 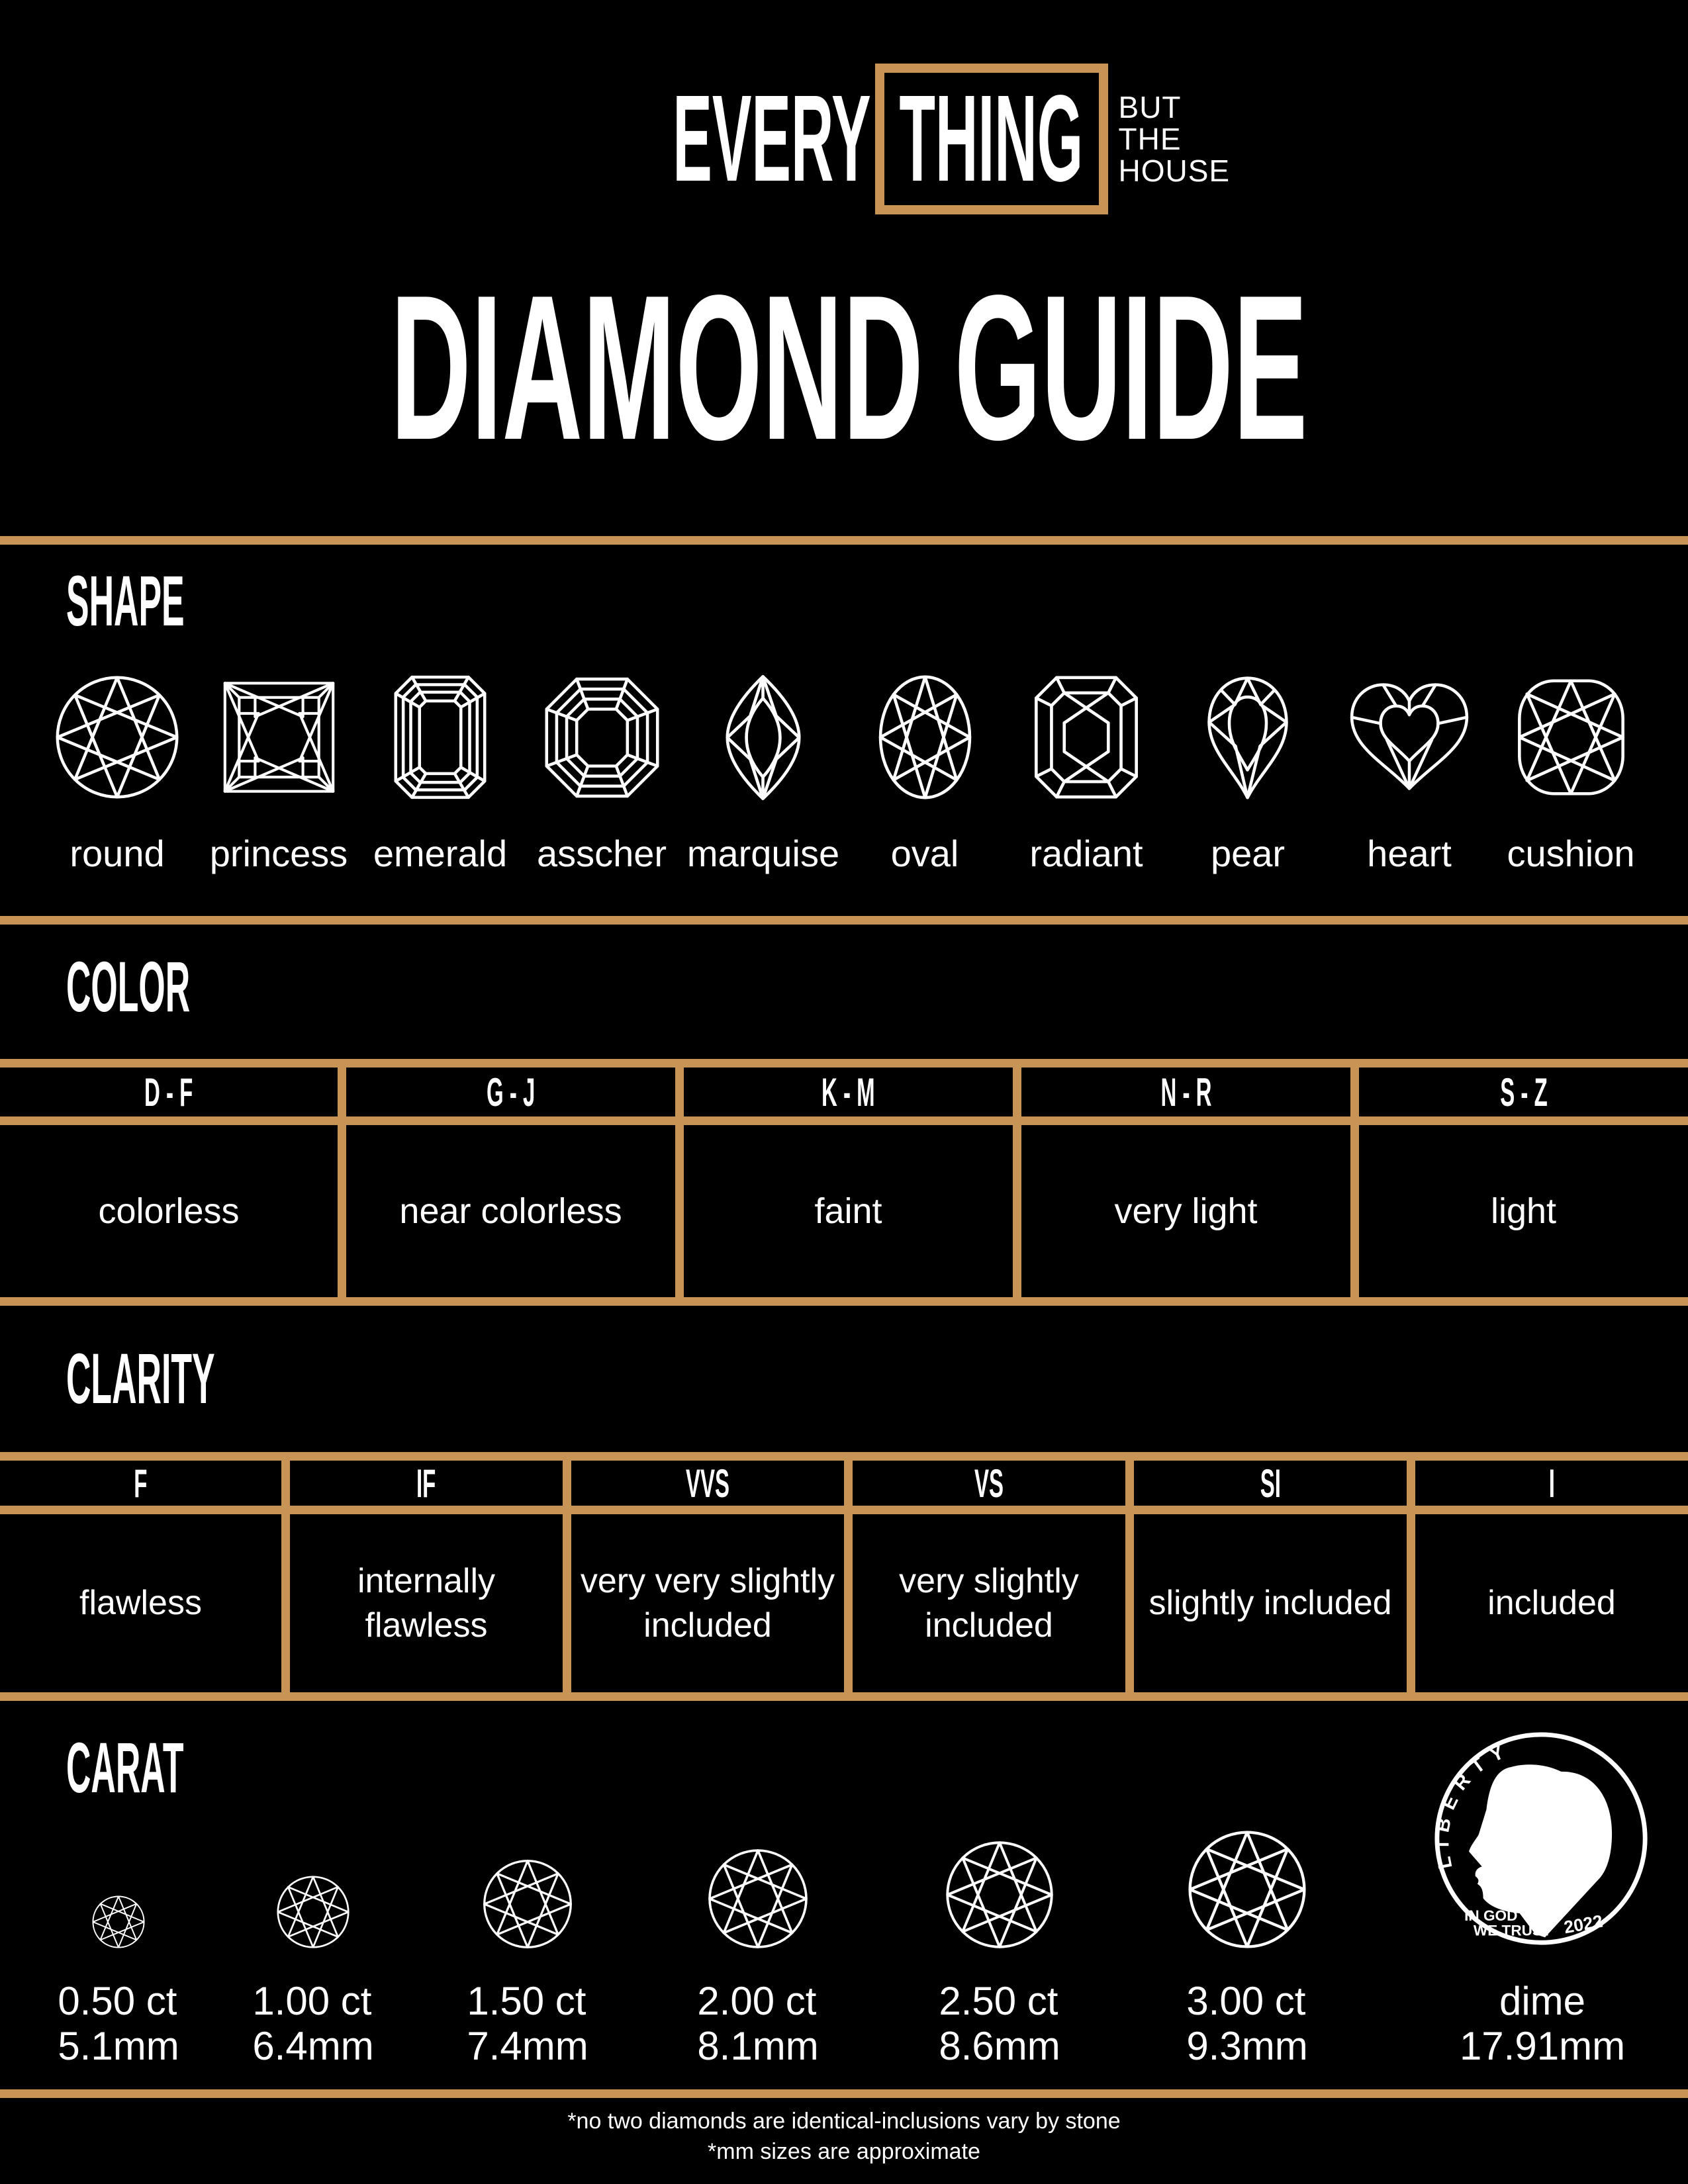 I want to click on carat-mm-label: 8.1mm, so click(x=758, y=2046).